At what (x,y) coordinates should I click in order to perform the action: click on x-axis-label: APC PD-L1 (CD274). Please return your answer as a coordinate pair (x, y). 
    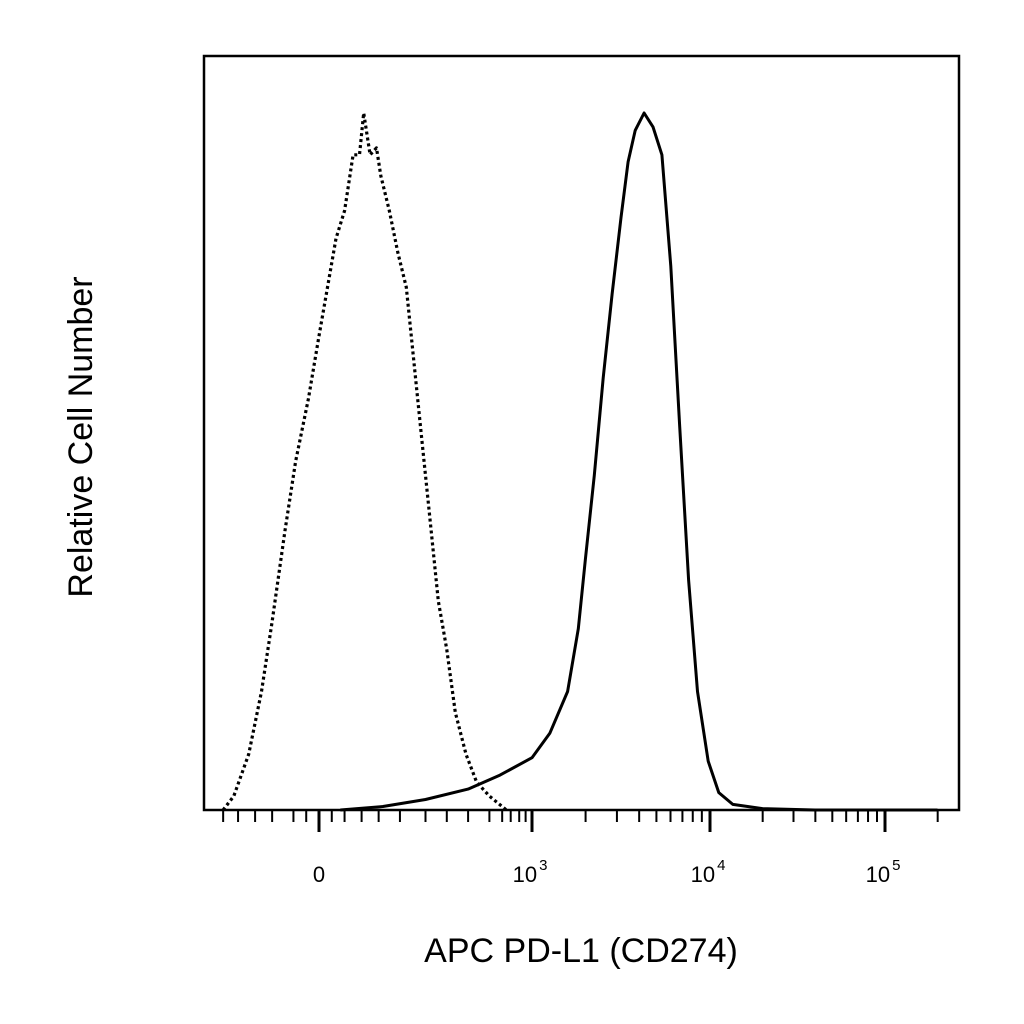
    Looking at the image, I should click on (581, 951).